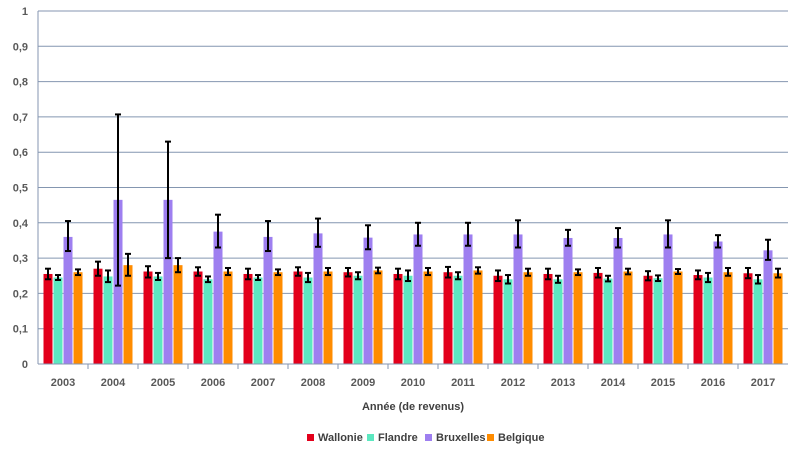 Image resolution: width=800 pixels, height=461 pixels. I want to click on y-tick-label: 0,2, so click(20, 294).